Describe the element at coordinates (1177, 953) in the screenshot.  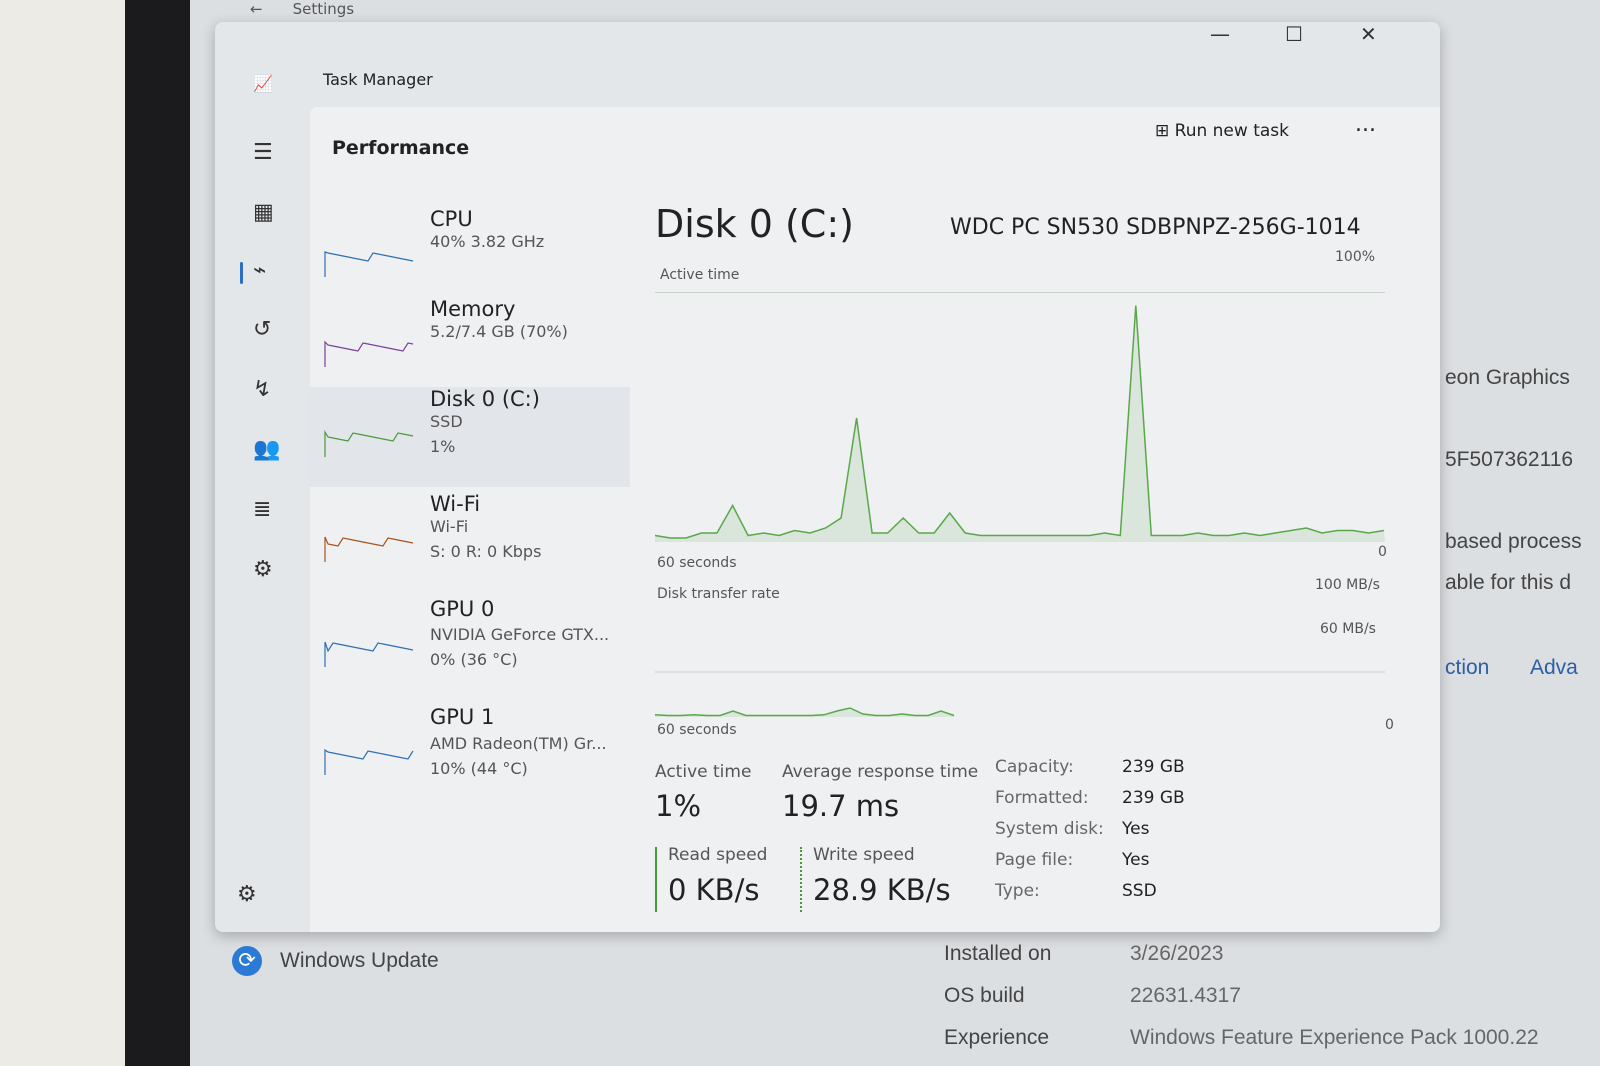
I see `info-value: 3/26/2023` at that location.